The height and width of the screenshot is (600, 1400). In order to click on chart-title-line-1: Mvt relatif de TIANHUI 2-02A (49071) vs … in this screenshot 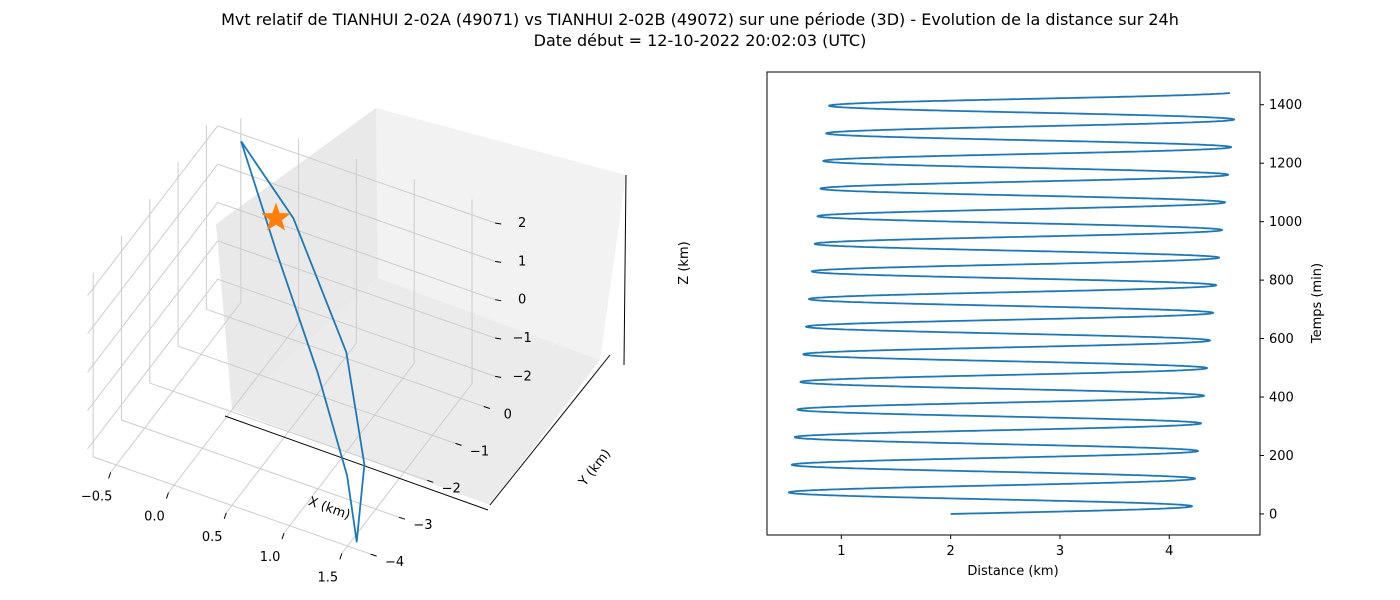, I will do `click(700, 19)`.